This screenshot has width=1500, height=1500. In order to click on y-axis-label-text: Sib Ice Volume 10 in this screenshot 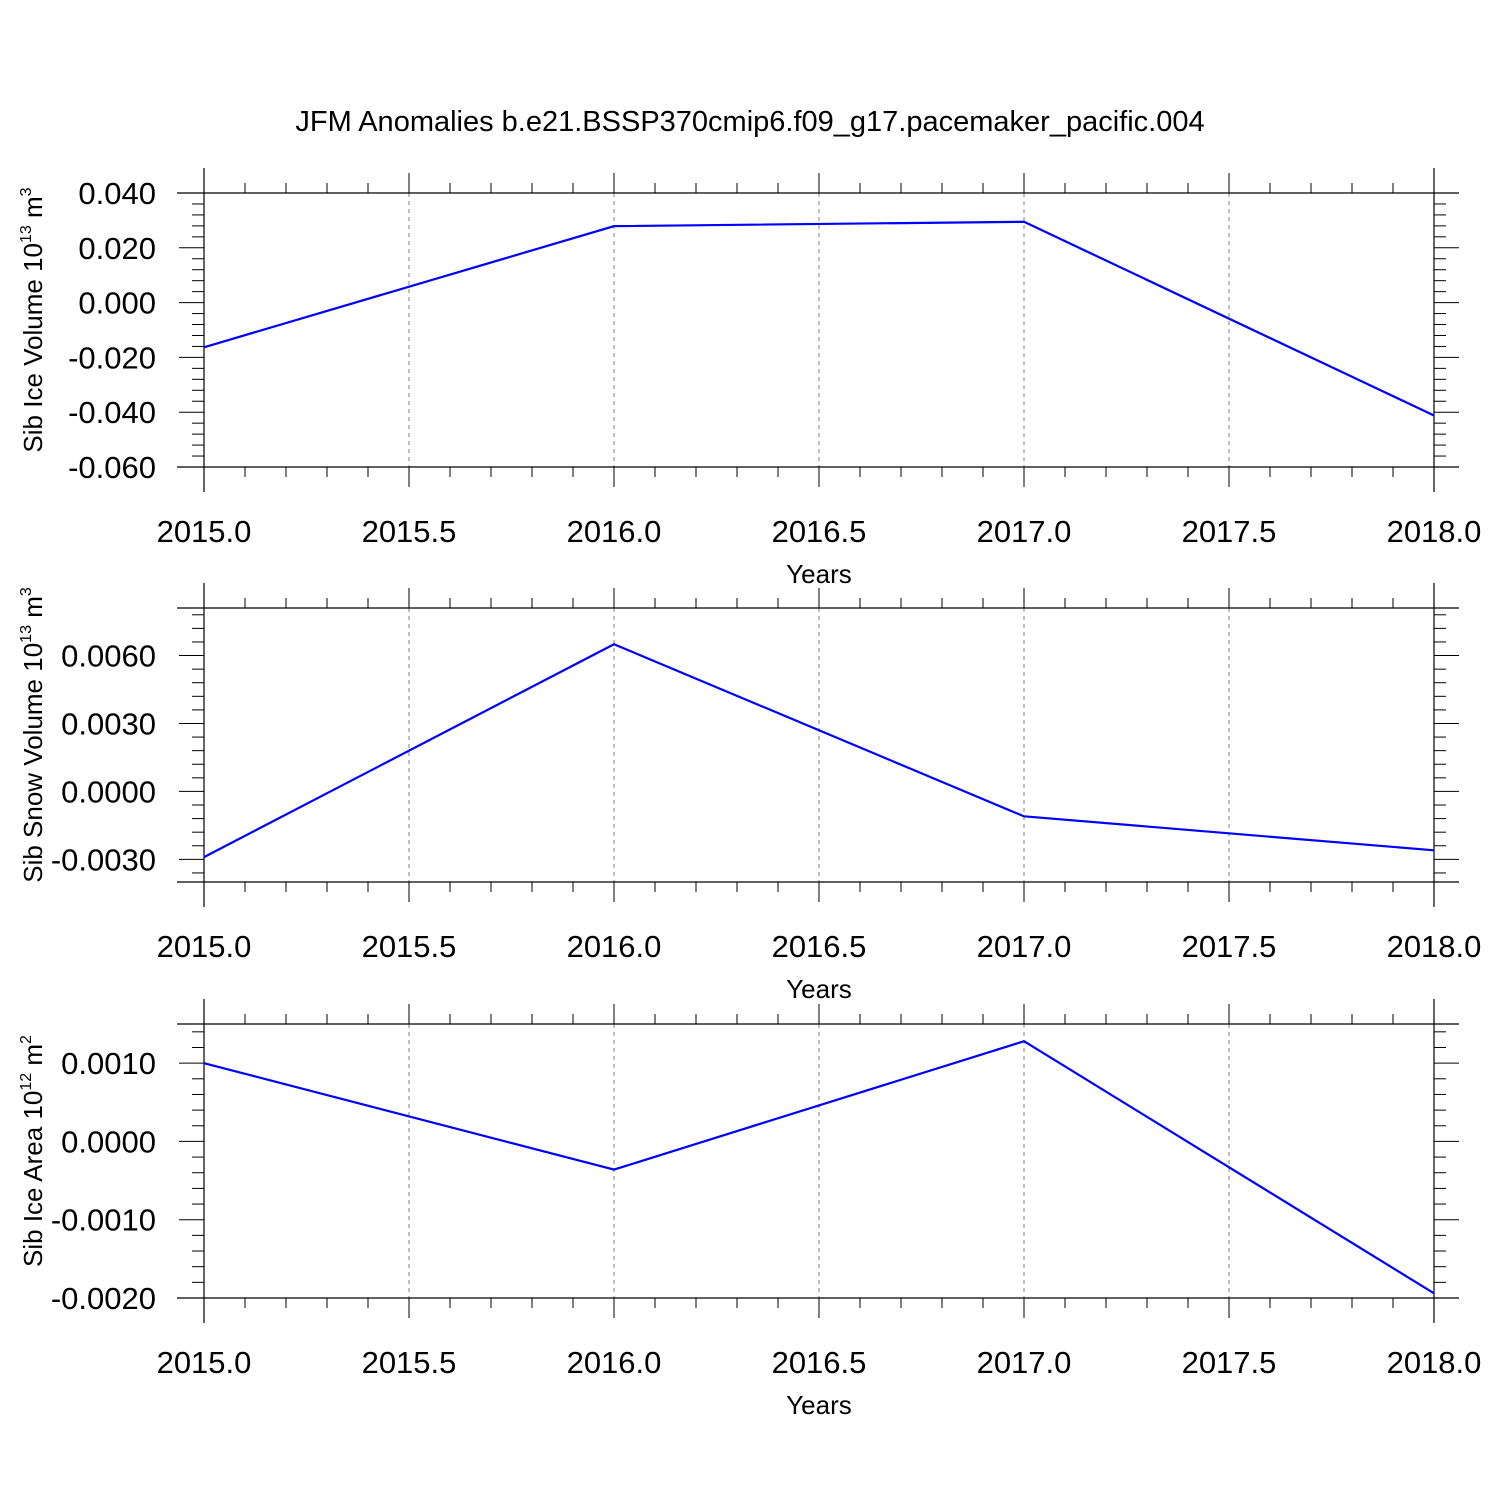, I will do `click(33, 348)`.